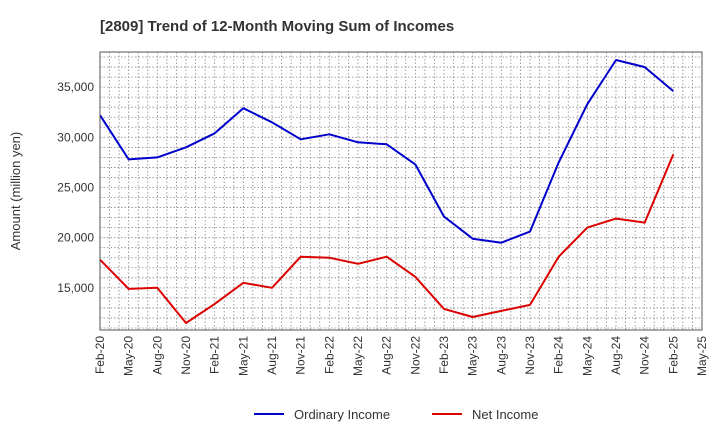  Describe the element at coordinates (342, 414) in the screenshot. I see `legend-label: Ordinary Income` at that location.